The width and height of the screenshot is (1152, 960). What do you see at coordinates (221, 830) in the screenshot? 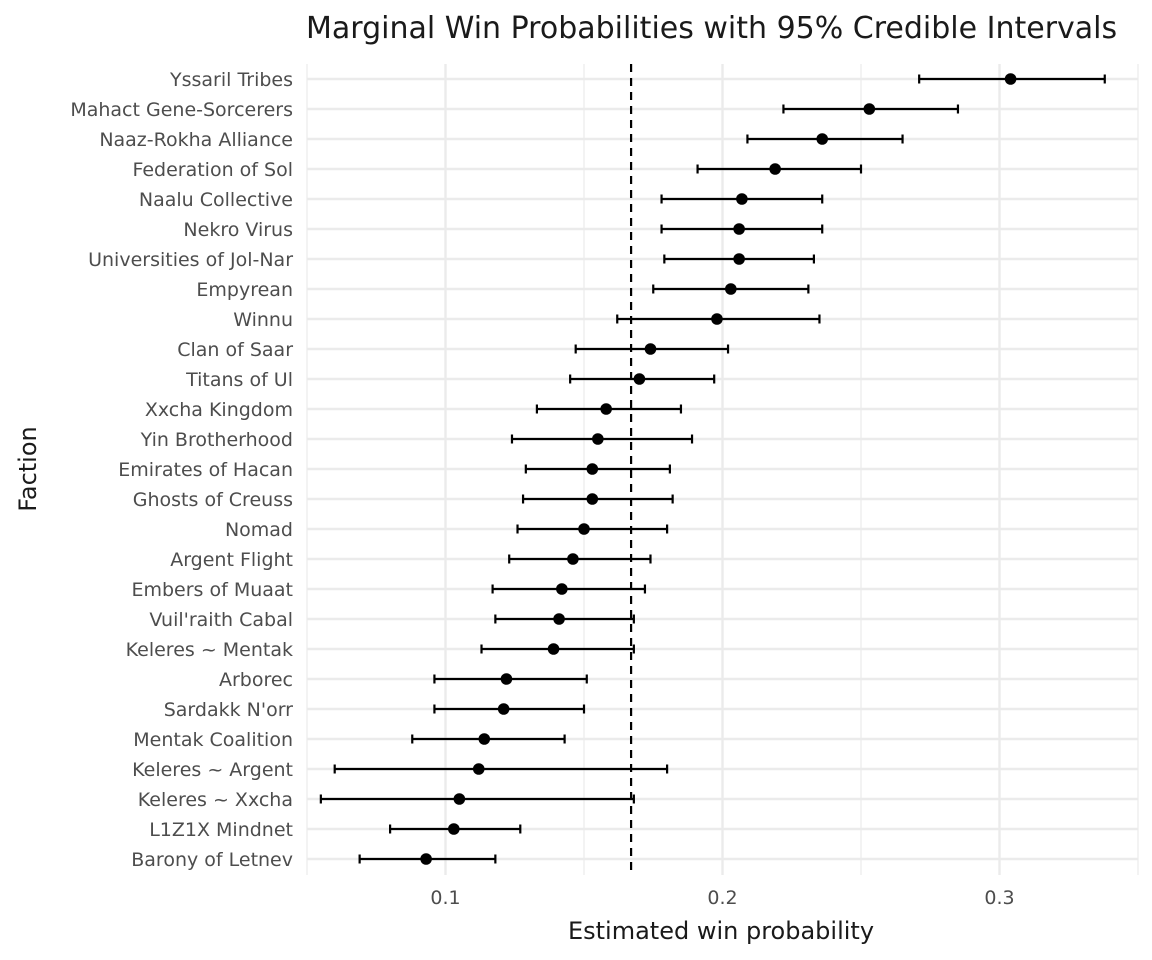
I see `faction-label: L1Z1X Mindnet` at bounding box center [221, 830].